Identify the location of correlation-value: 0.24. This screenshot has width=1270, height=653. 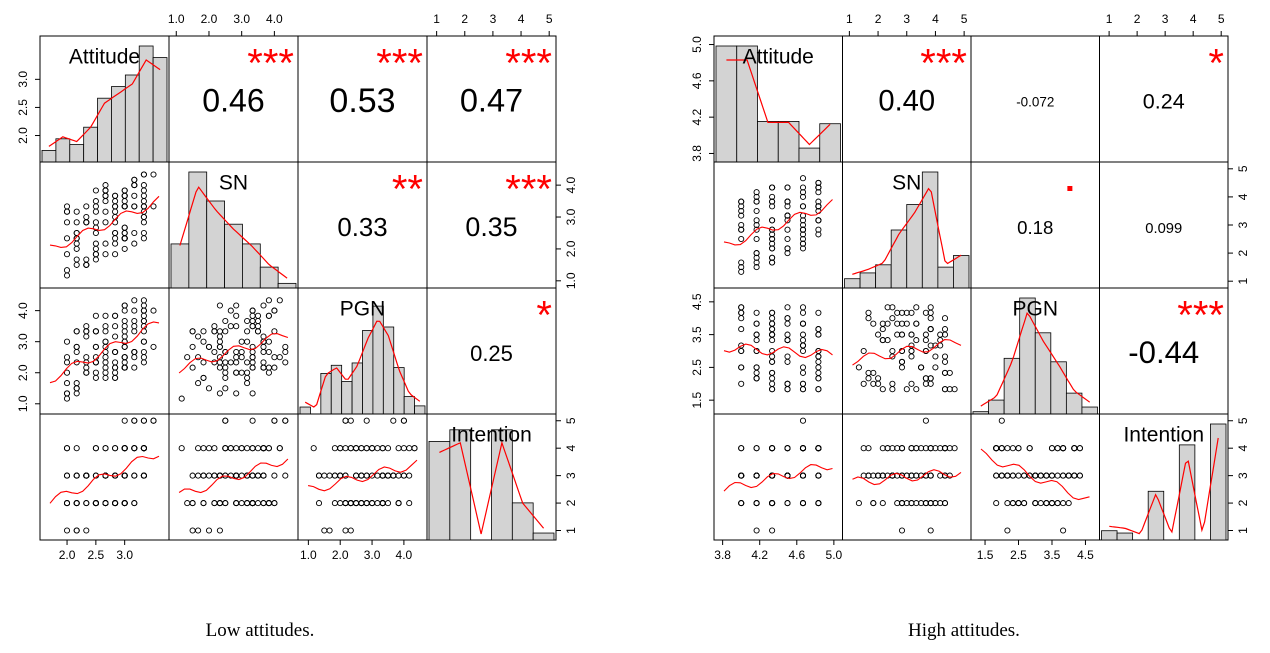
(1164, 102).